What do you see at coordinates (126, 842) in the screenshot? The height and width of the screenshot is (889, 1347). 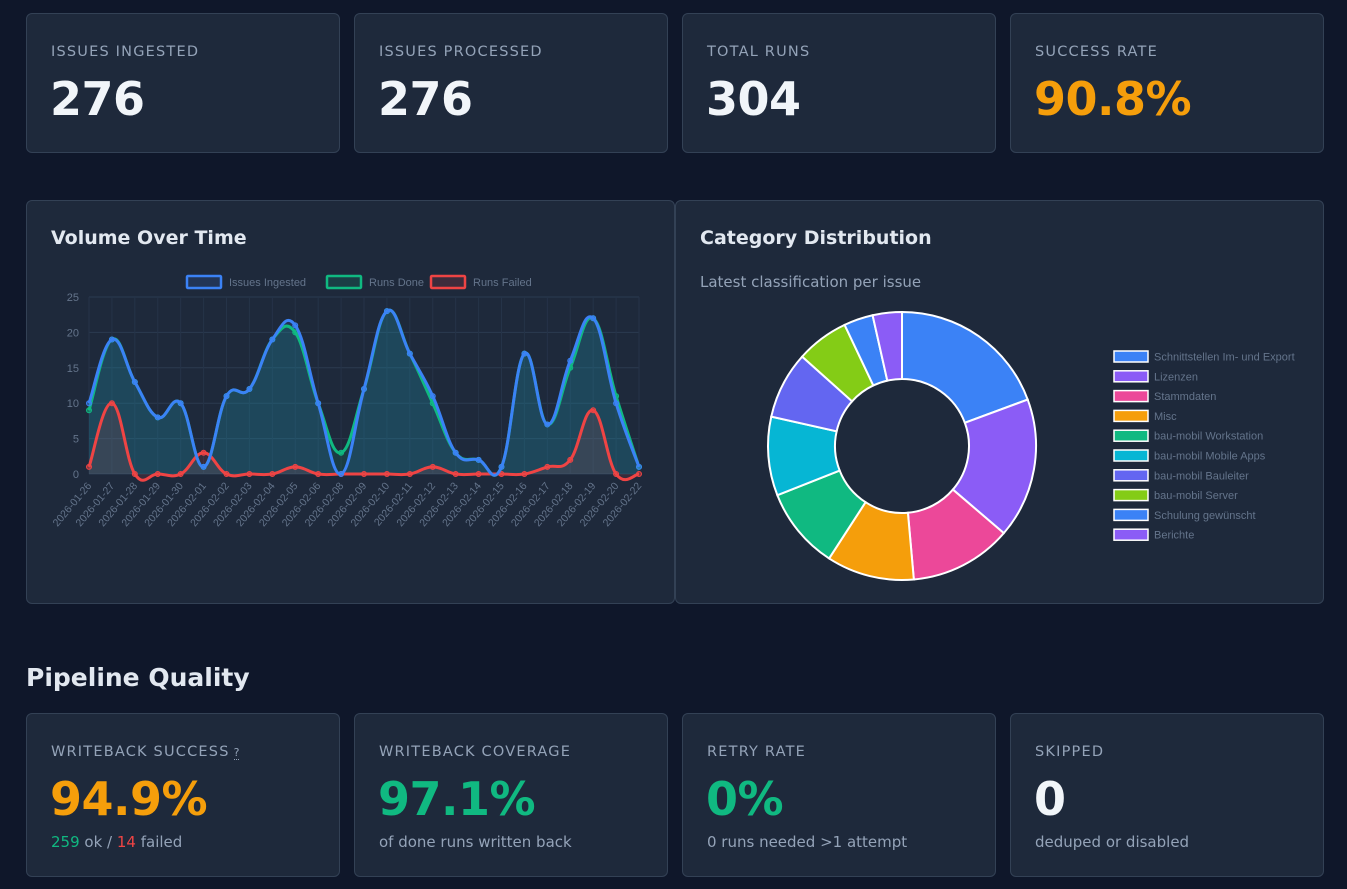 I see `failed-count: 14` at bounding box center [126, 842].